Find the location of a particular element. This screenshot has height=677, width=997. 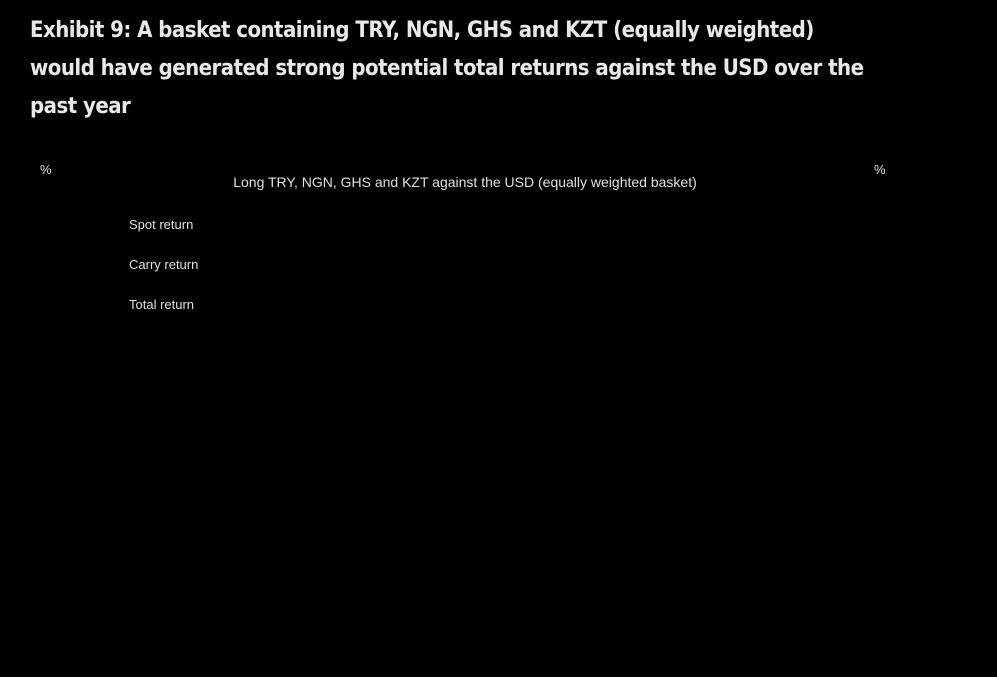

y-axis-right-unit: % is located at coordinates (880, 169).